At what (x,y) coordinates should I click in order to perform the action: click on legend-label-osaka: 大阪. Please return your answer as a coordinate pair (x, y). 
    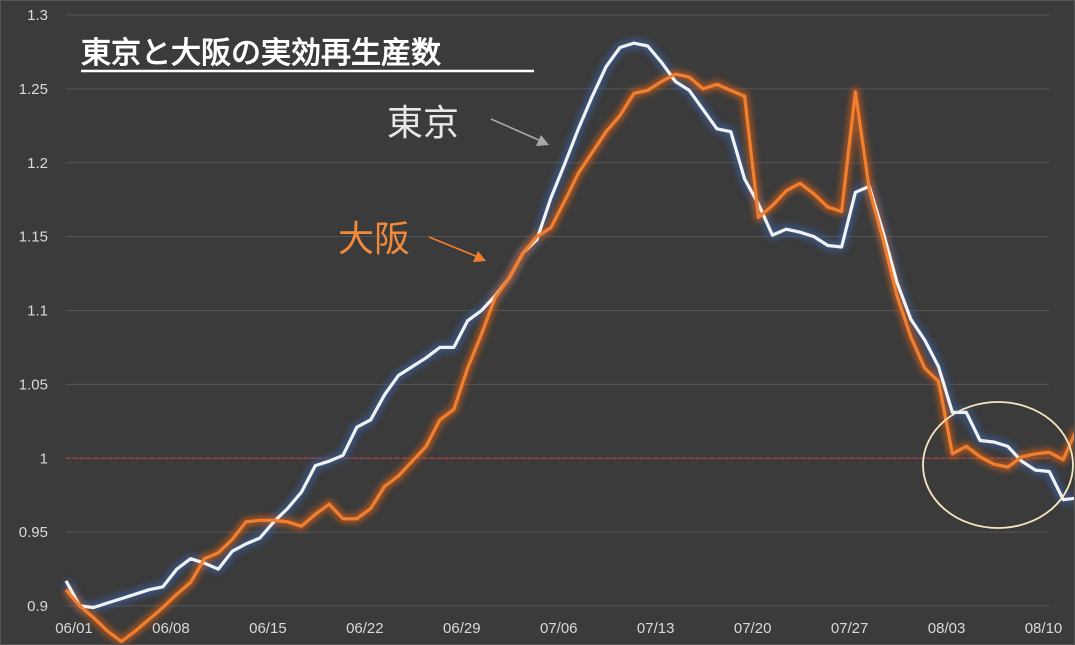
    Looking at the image, I should click on (374, 239).